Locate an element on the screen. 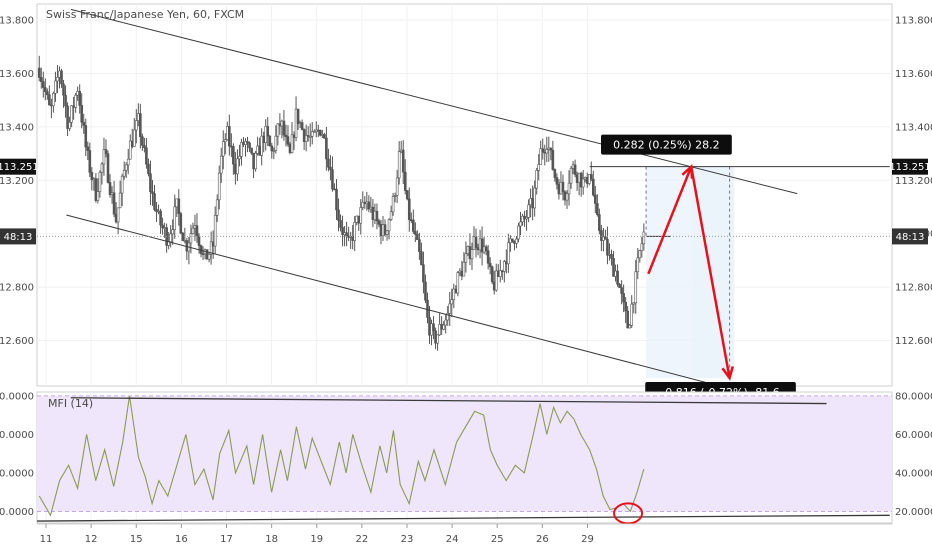 The height and width of the screenshot is (550, 932). mfi-highlight-circle is located at coordinates (628, 513).